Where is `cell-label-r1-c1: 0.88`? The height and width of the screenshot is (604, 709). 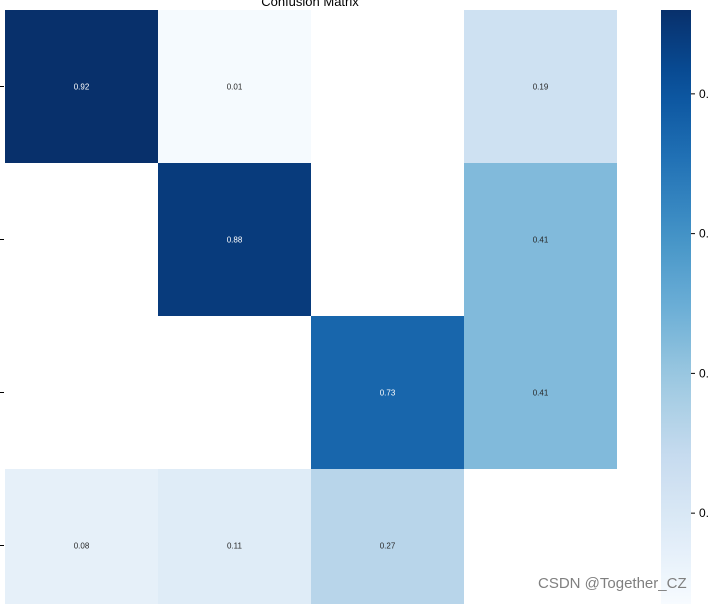
cell-label-r1-c1: 0.88 is located at coordinates (235, 240).